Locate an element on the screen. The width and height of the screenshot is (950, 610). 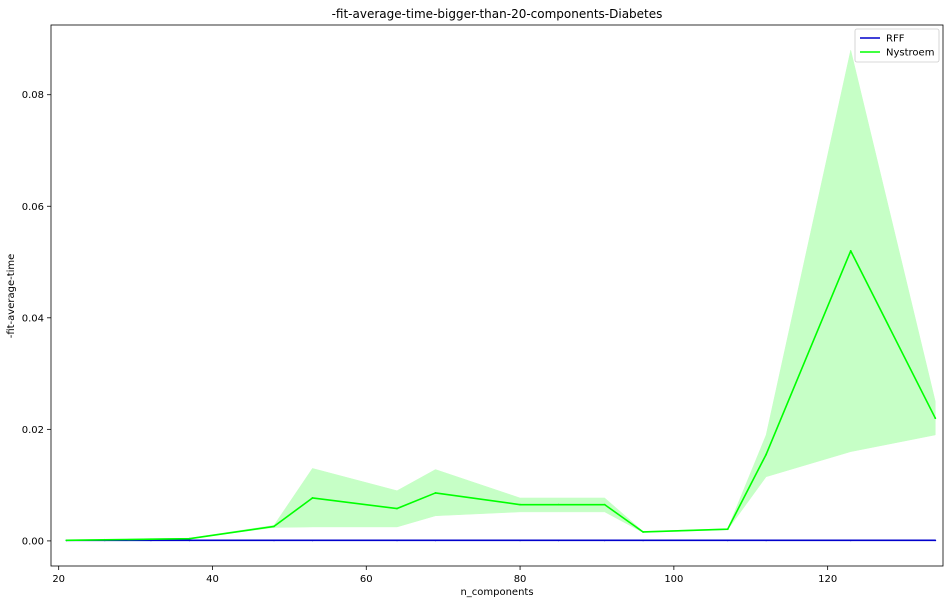
y-tick-label: 0.06 is located at coordinates (33, 207).